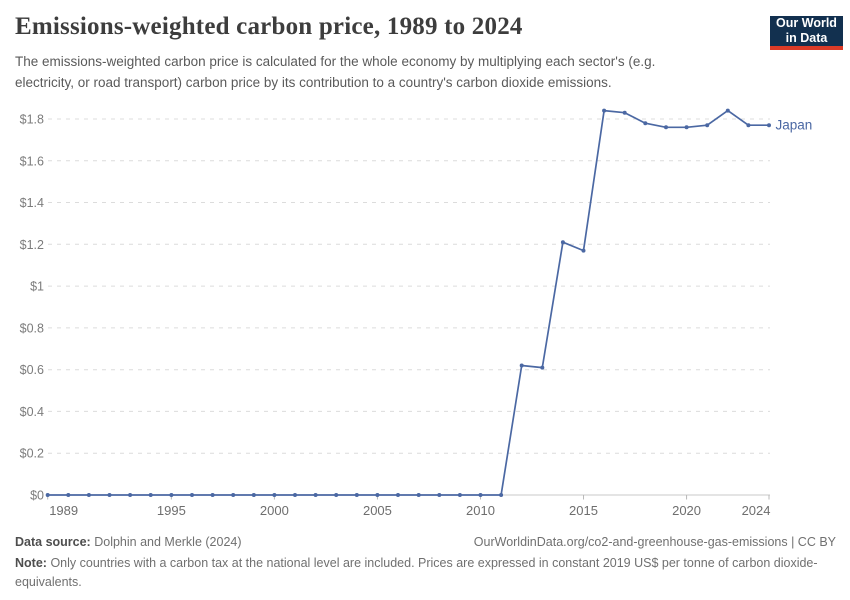 The image size is (850, 600). Describe the element at coordinates (37, 287) in the screenshot. I see `y-axis-tick-label: $1` at that location.